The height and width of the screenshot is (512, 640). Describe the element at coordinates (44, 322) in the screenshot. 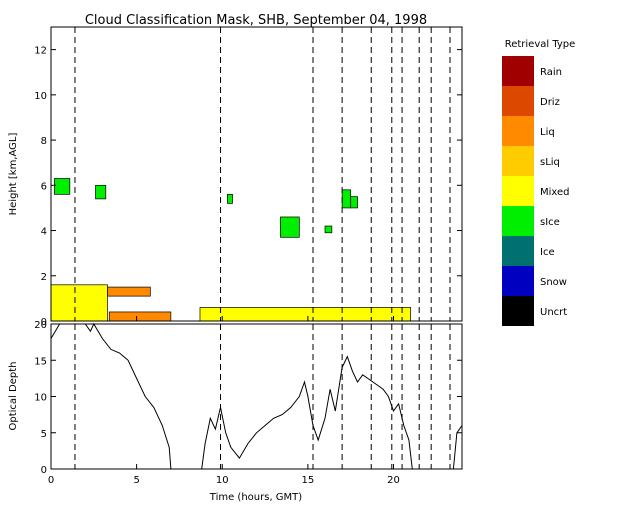

I see `mask-y-tick-label: 0` at that location.